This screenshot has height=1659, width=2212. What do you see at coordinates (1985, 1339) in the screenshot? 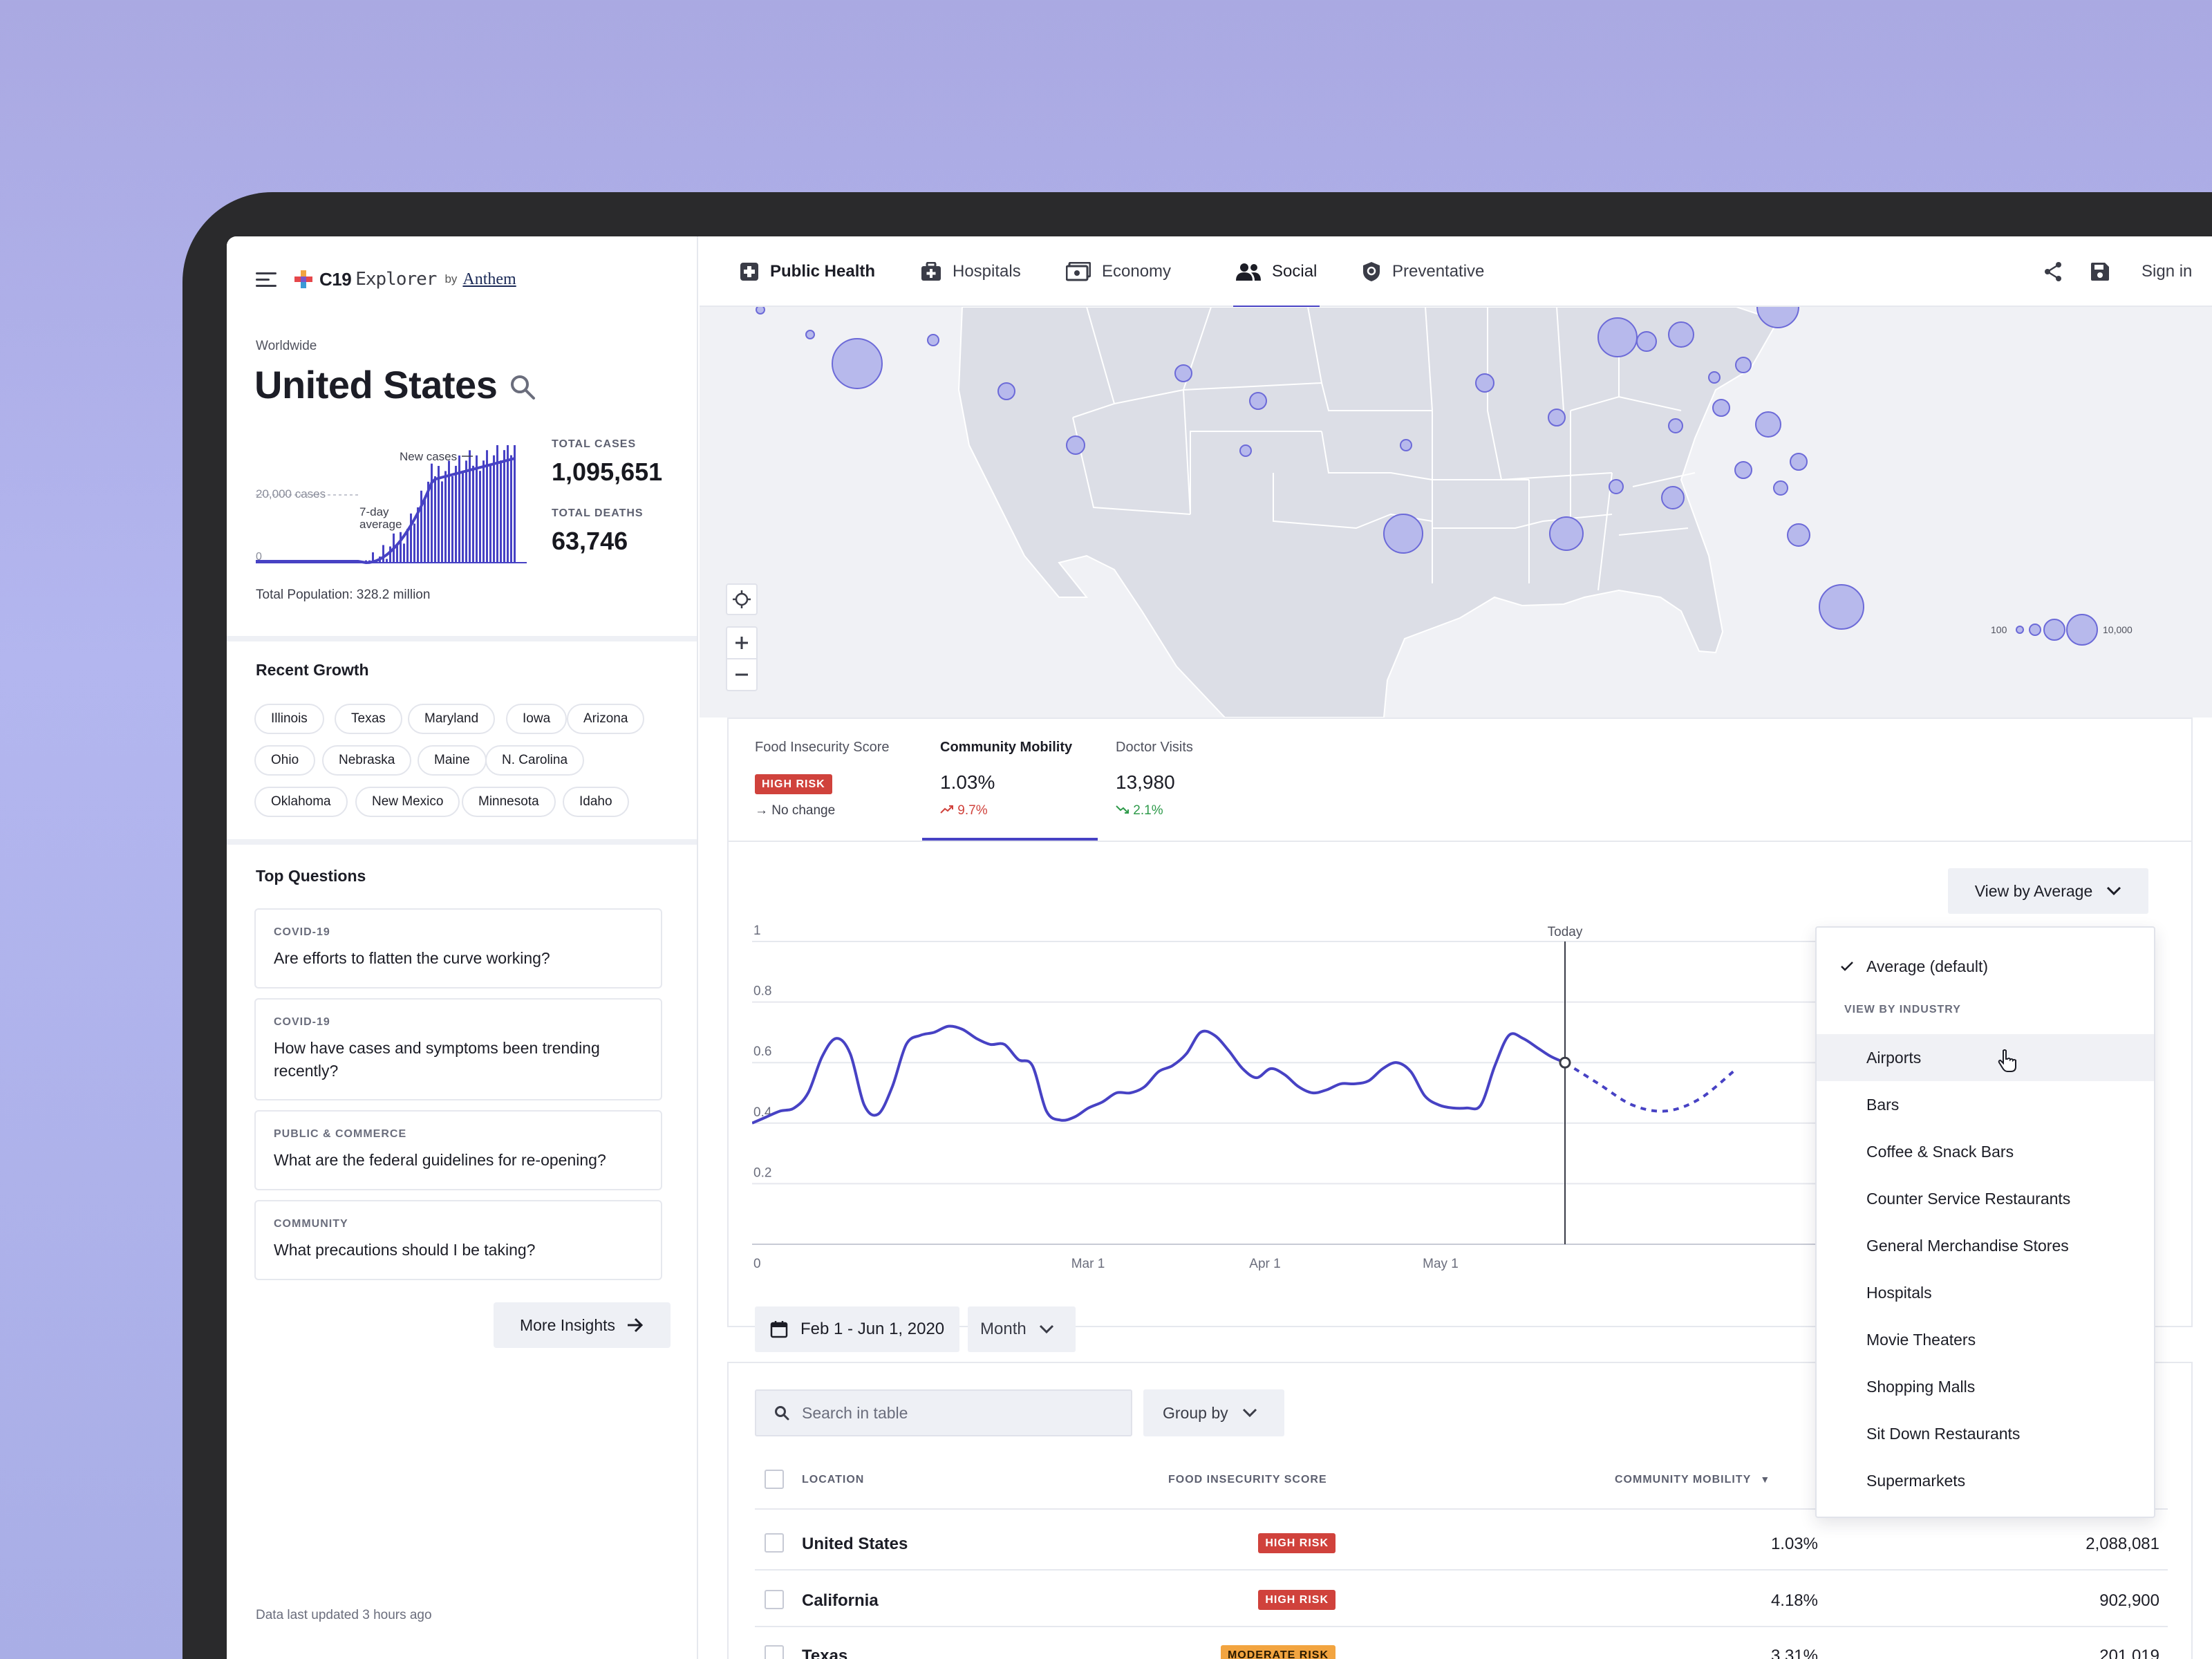
I see `menu-item-movie-theaters: Movie Theaters` at bounding box center [1985, 1339].